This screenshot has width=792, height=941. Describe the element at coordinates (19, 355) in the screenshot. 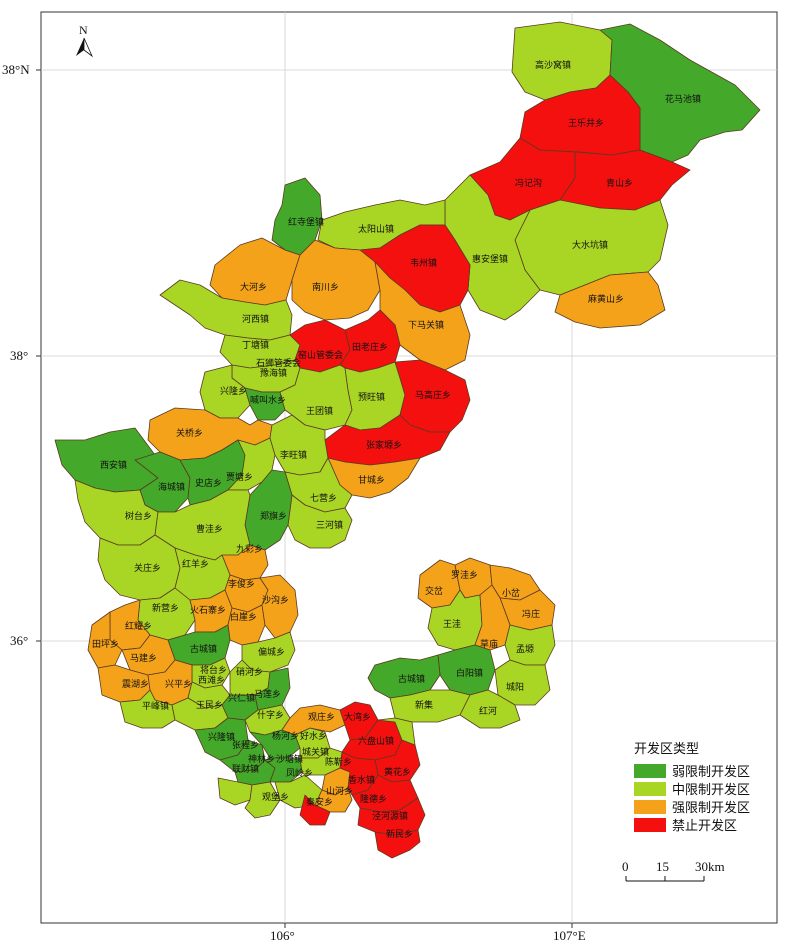

I see `lat-label-38: 38°` at that location.